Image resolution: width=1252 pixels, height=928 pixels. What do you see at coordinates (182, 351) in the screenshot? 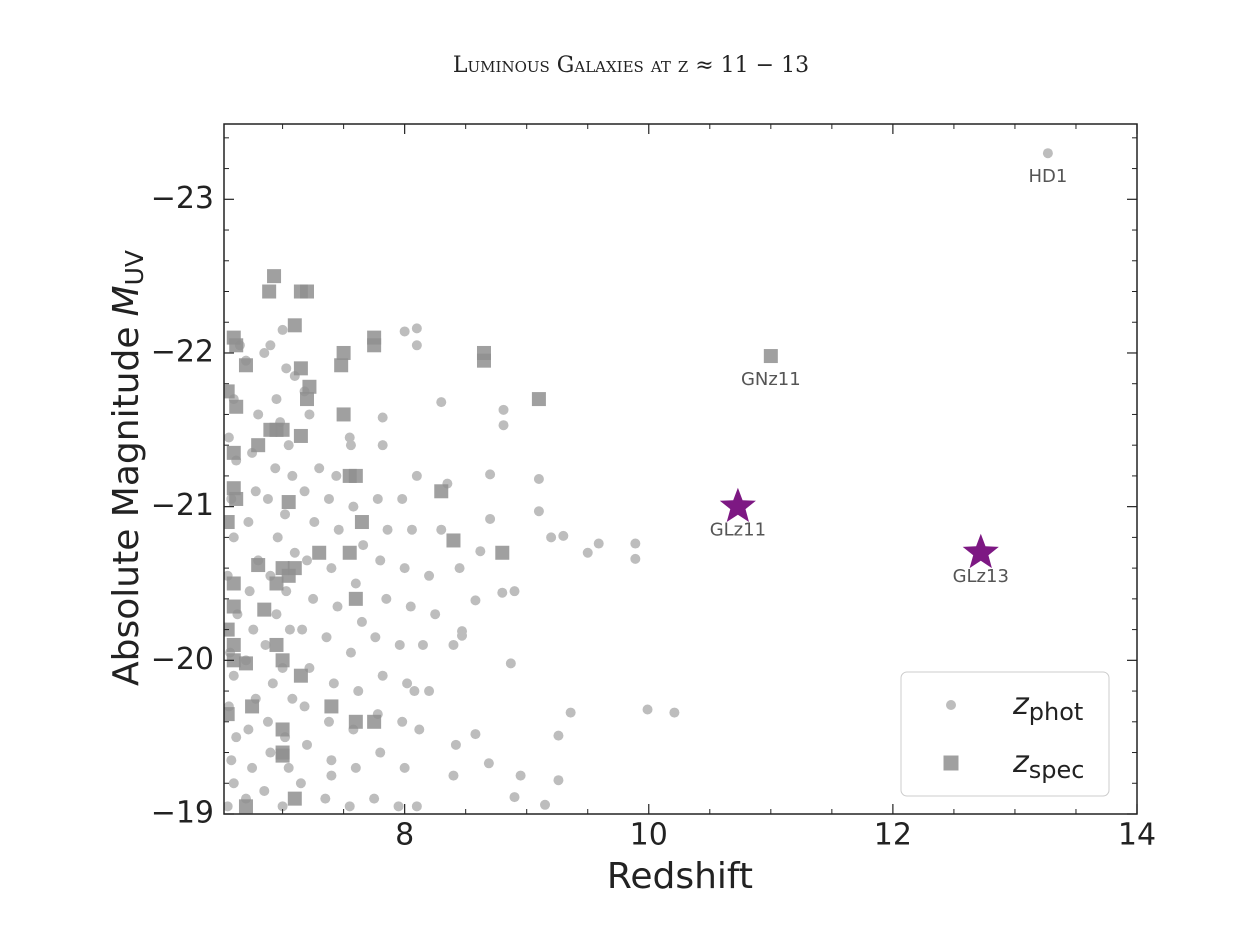
I see `y-tick-label: −22` at bounding box center [182, 351].